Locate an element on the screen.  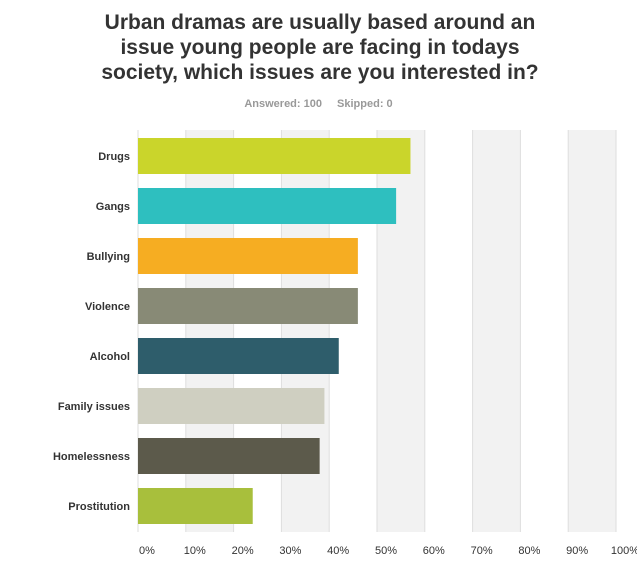
bar-family-issues is located at coordinates (231, 406).